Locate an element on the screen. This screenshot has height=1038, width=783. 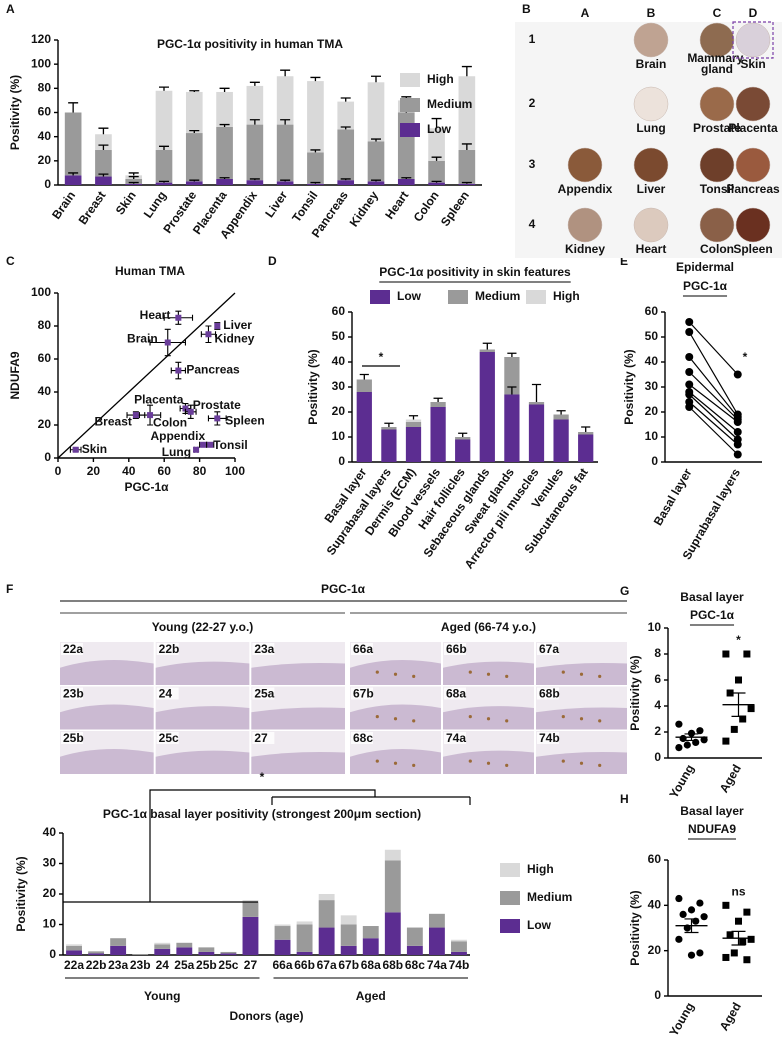
tissue-label: Pancreas is located at coordinates (753, 189).